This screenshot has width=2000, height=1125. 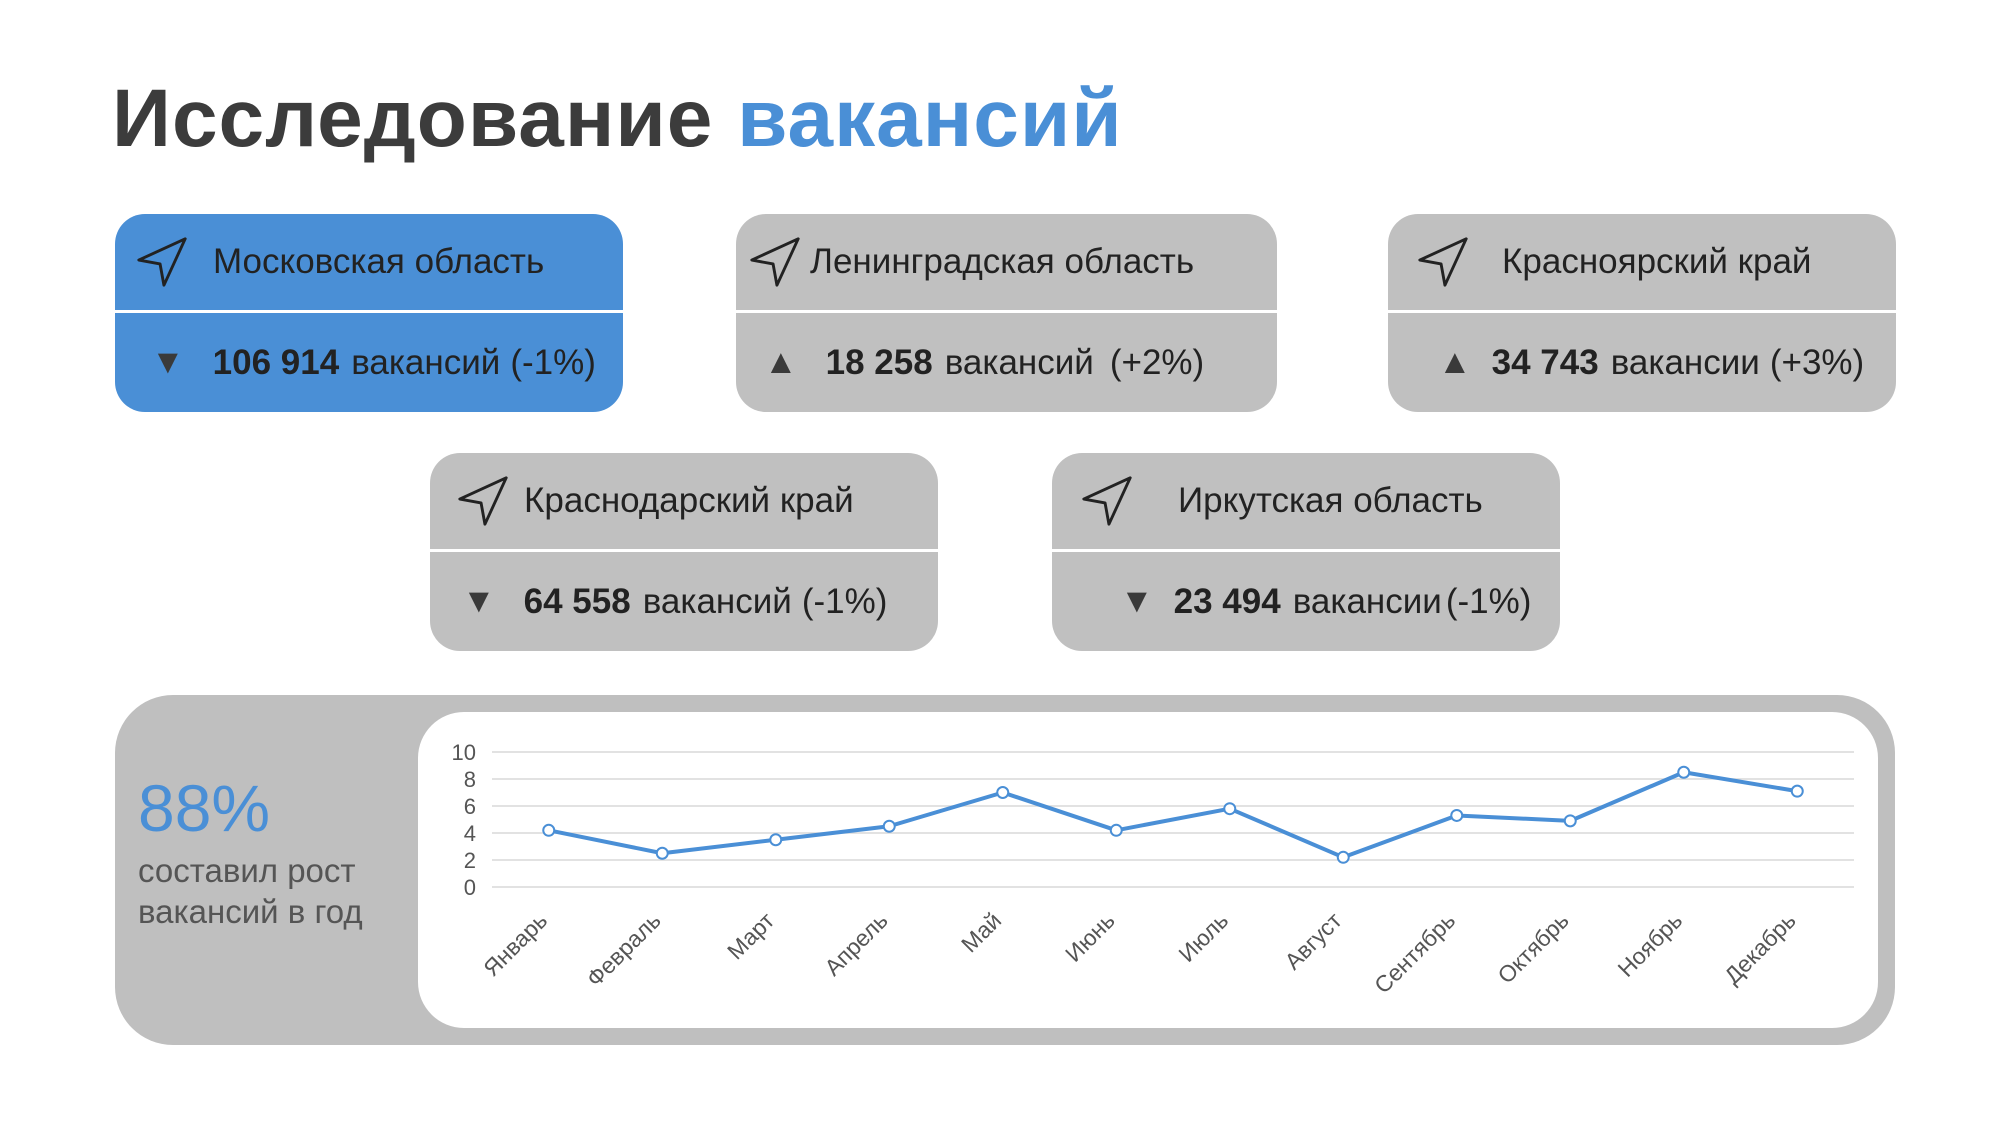 I want to click on x-tick-label: Февраль, so click(x=623, y=949).